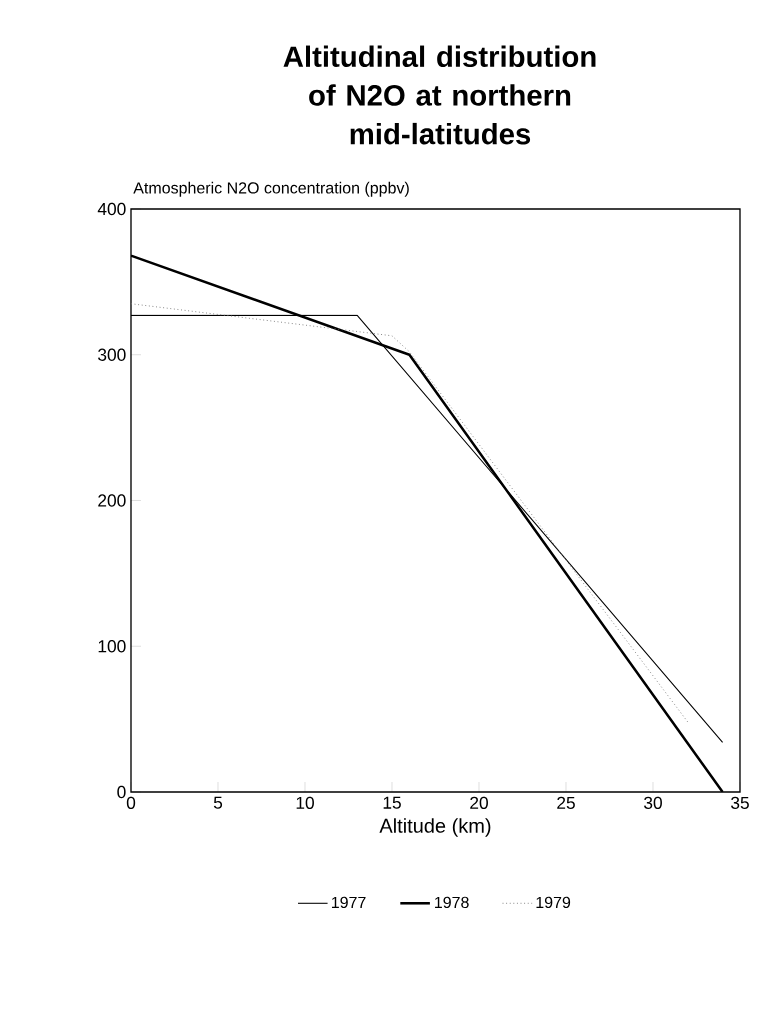 The height and width of the screenshot is (1021, 784). What do you see at coordinates (740, 802) in the screenshot?
I see `x-tick-label: 35` at bounding box center [740, 802].